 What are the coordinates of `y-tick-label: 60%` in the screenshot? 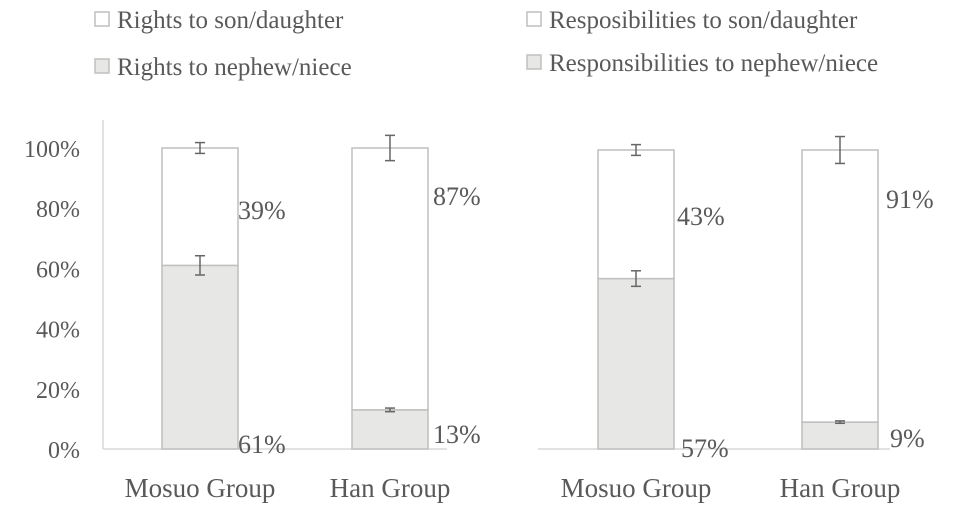 It's located at (58, 270).